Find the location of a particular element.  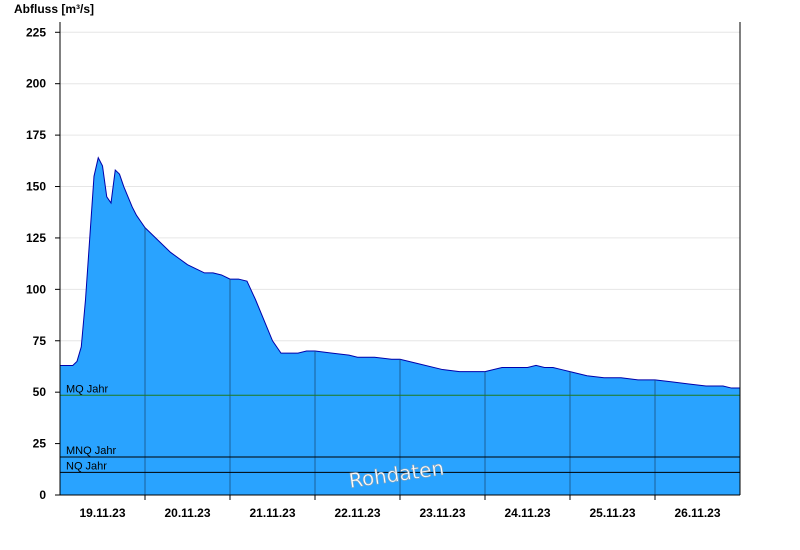

reference-line-label: NQ Jahr is located at coordinates (86, 466).